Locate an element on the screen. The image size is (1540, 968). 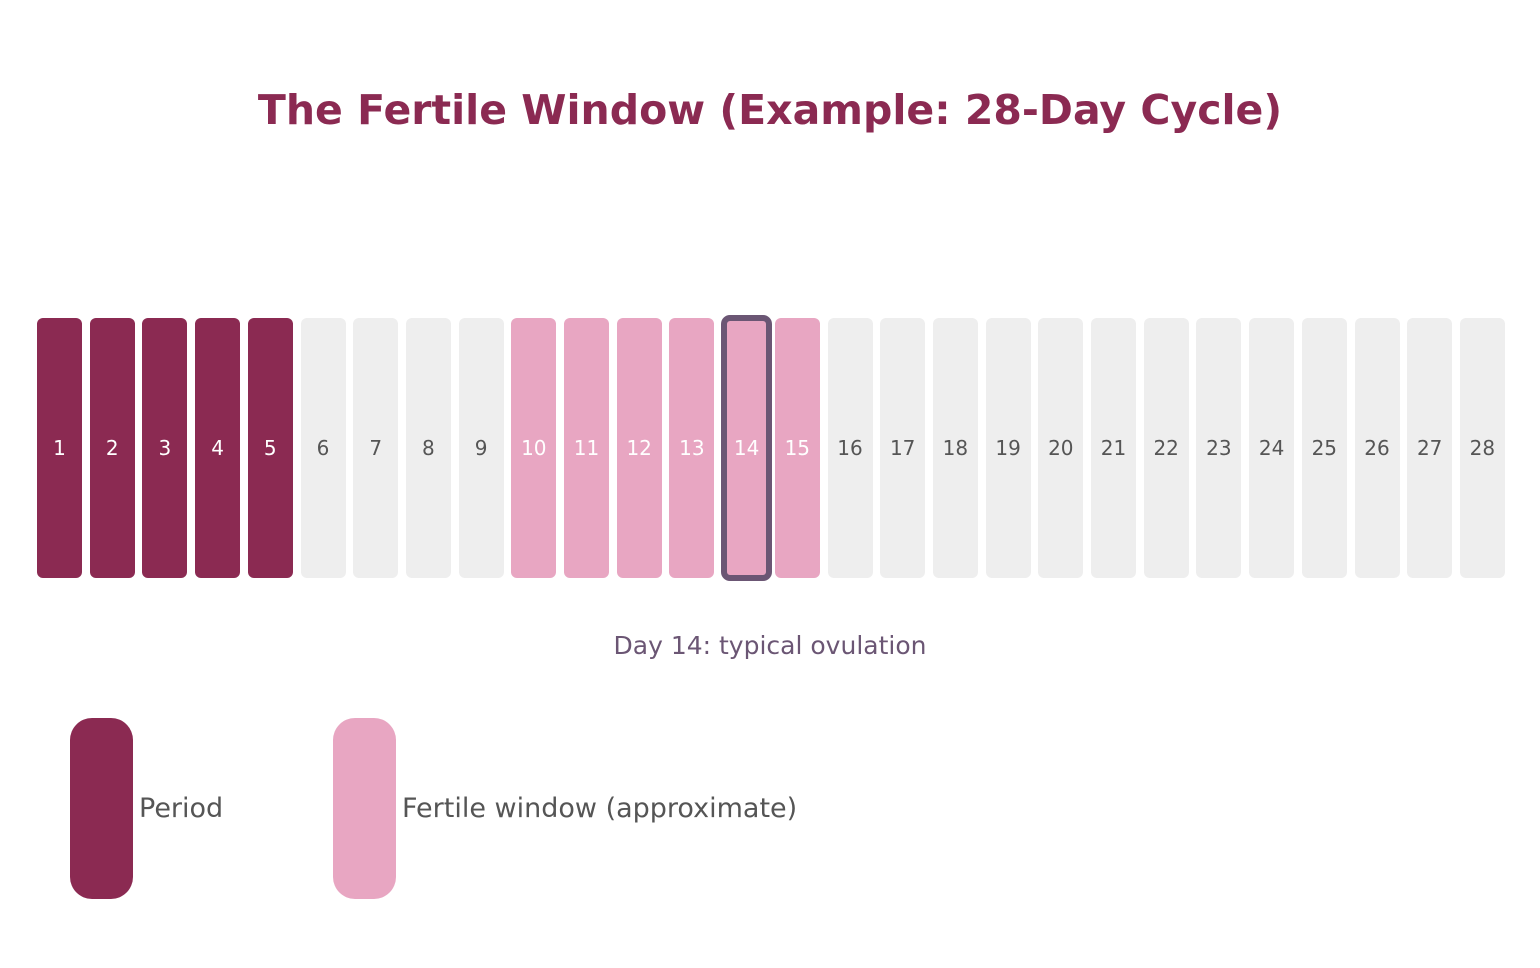
day-cell-other: 17 is located at coordinates (903, 448).